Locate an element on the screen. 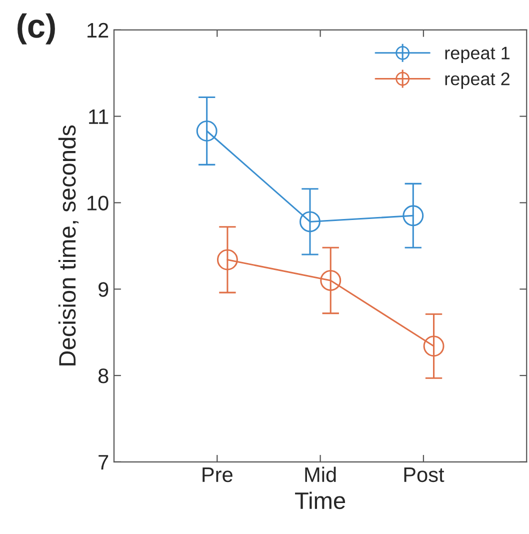 The width and height of the screenshot is (529, 534). legend-label: repeat 1 is located at coordinates (477, 54).